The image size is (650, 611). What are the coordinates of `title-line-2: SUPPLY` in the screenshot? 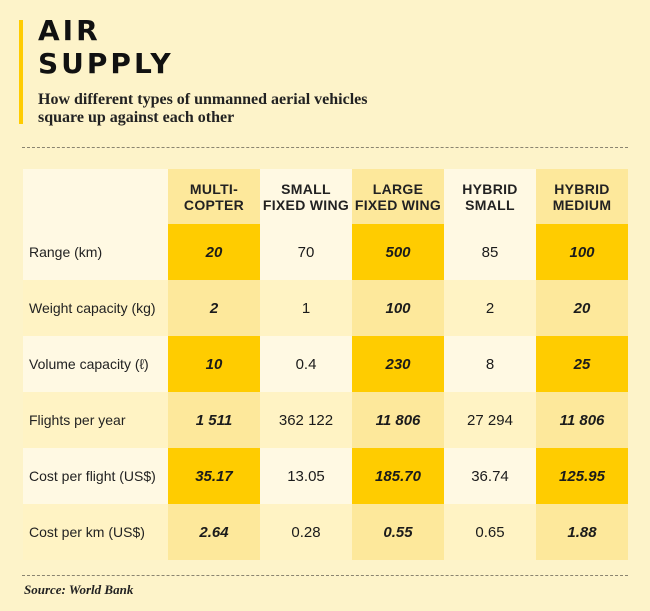 It's located at (106, 63).